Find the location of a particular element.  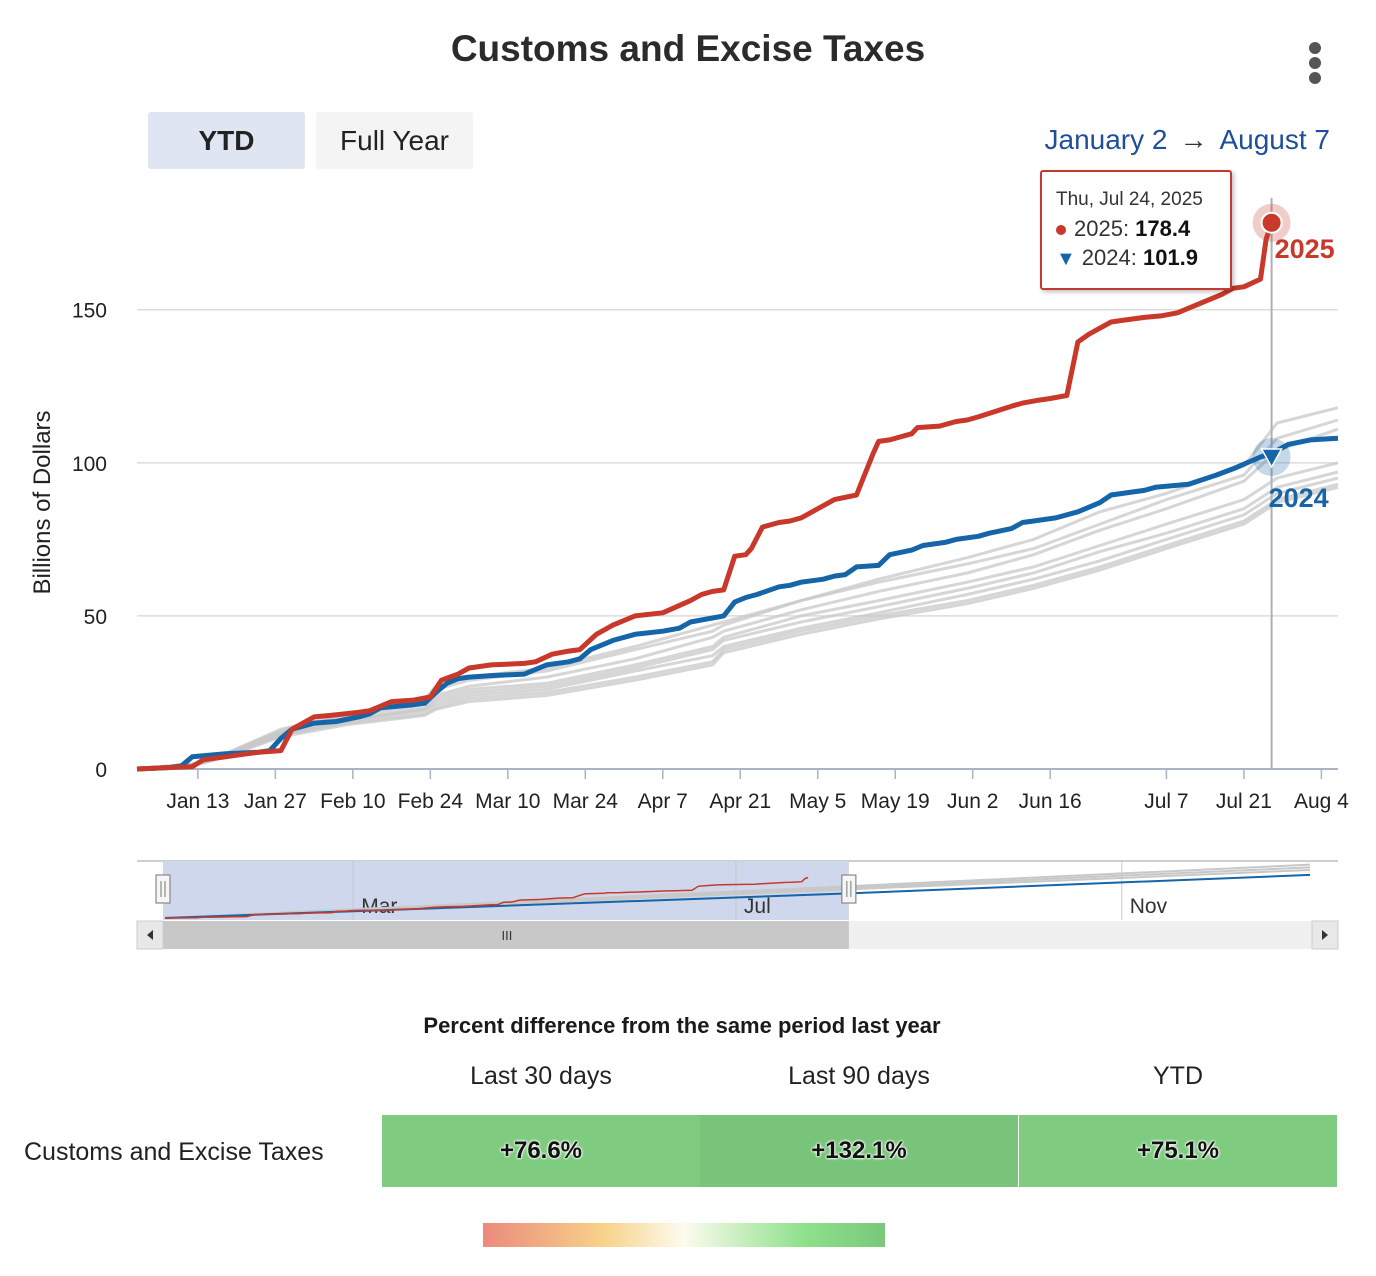

tooltip-value-2025: 178.4 is located at coordinates (1163, 228).